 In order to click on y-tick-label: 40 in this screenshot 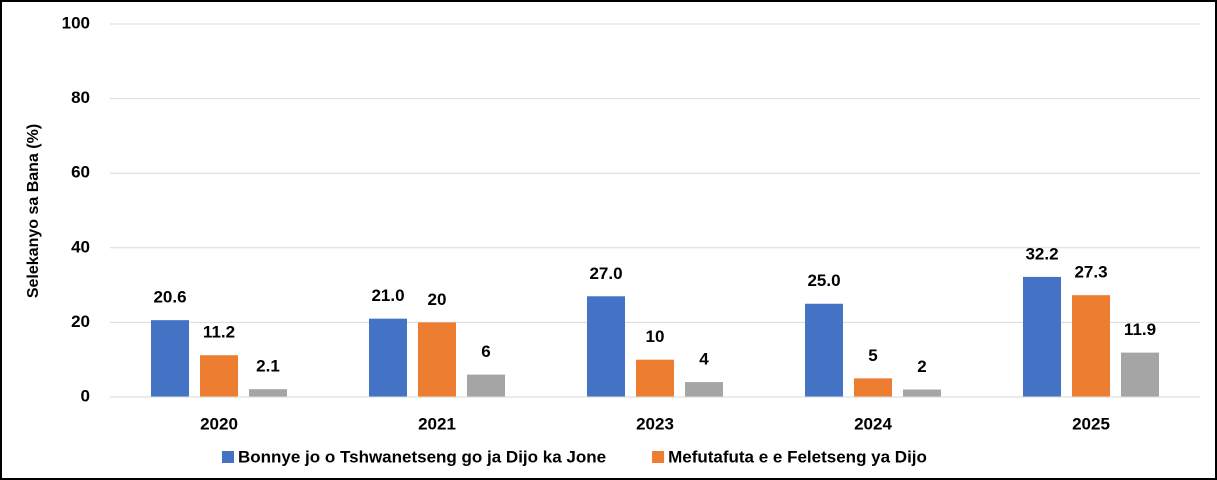, I will do `click(80, 246)`.